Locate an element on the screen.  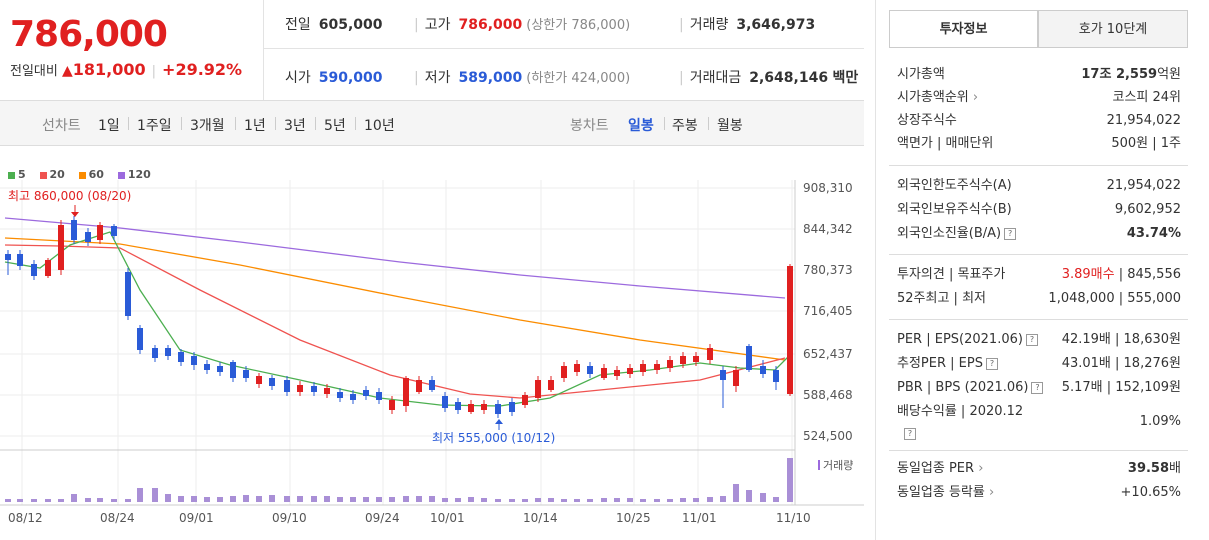
ma60-line is located at coordinates (395, 299).